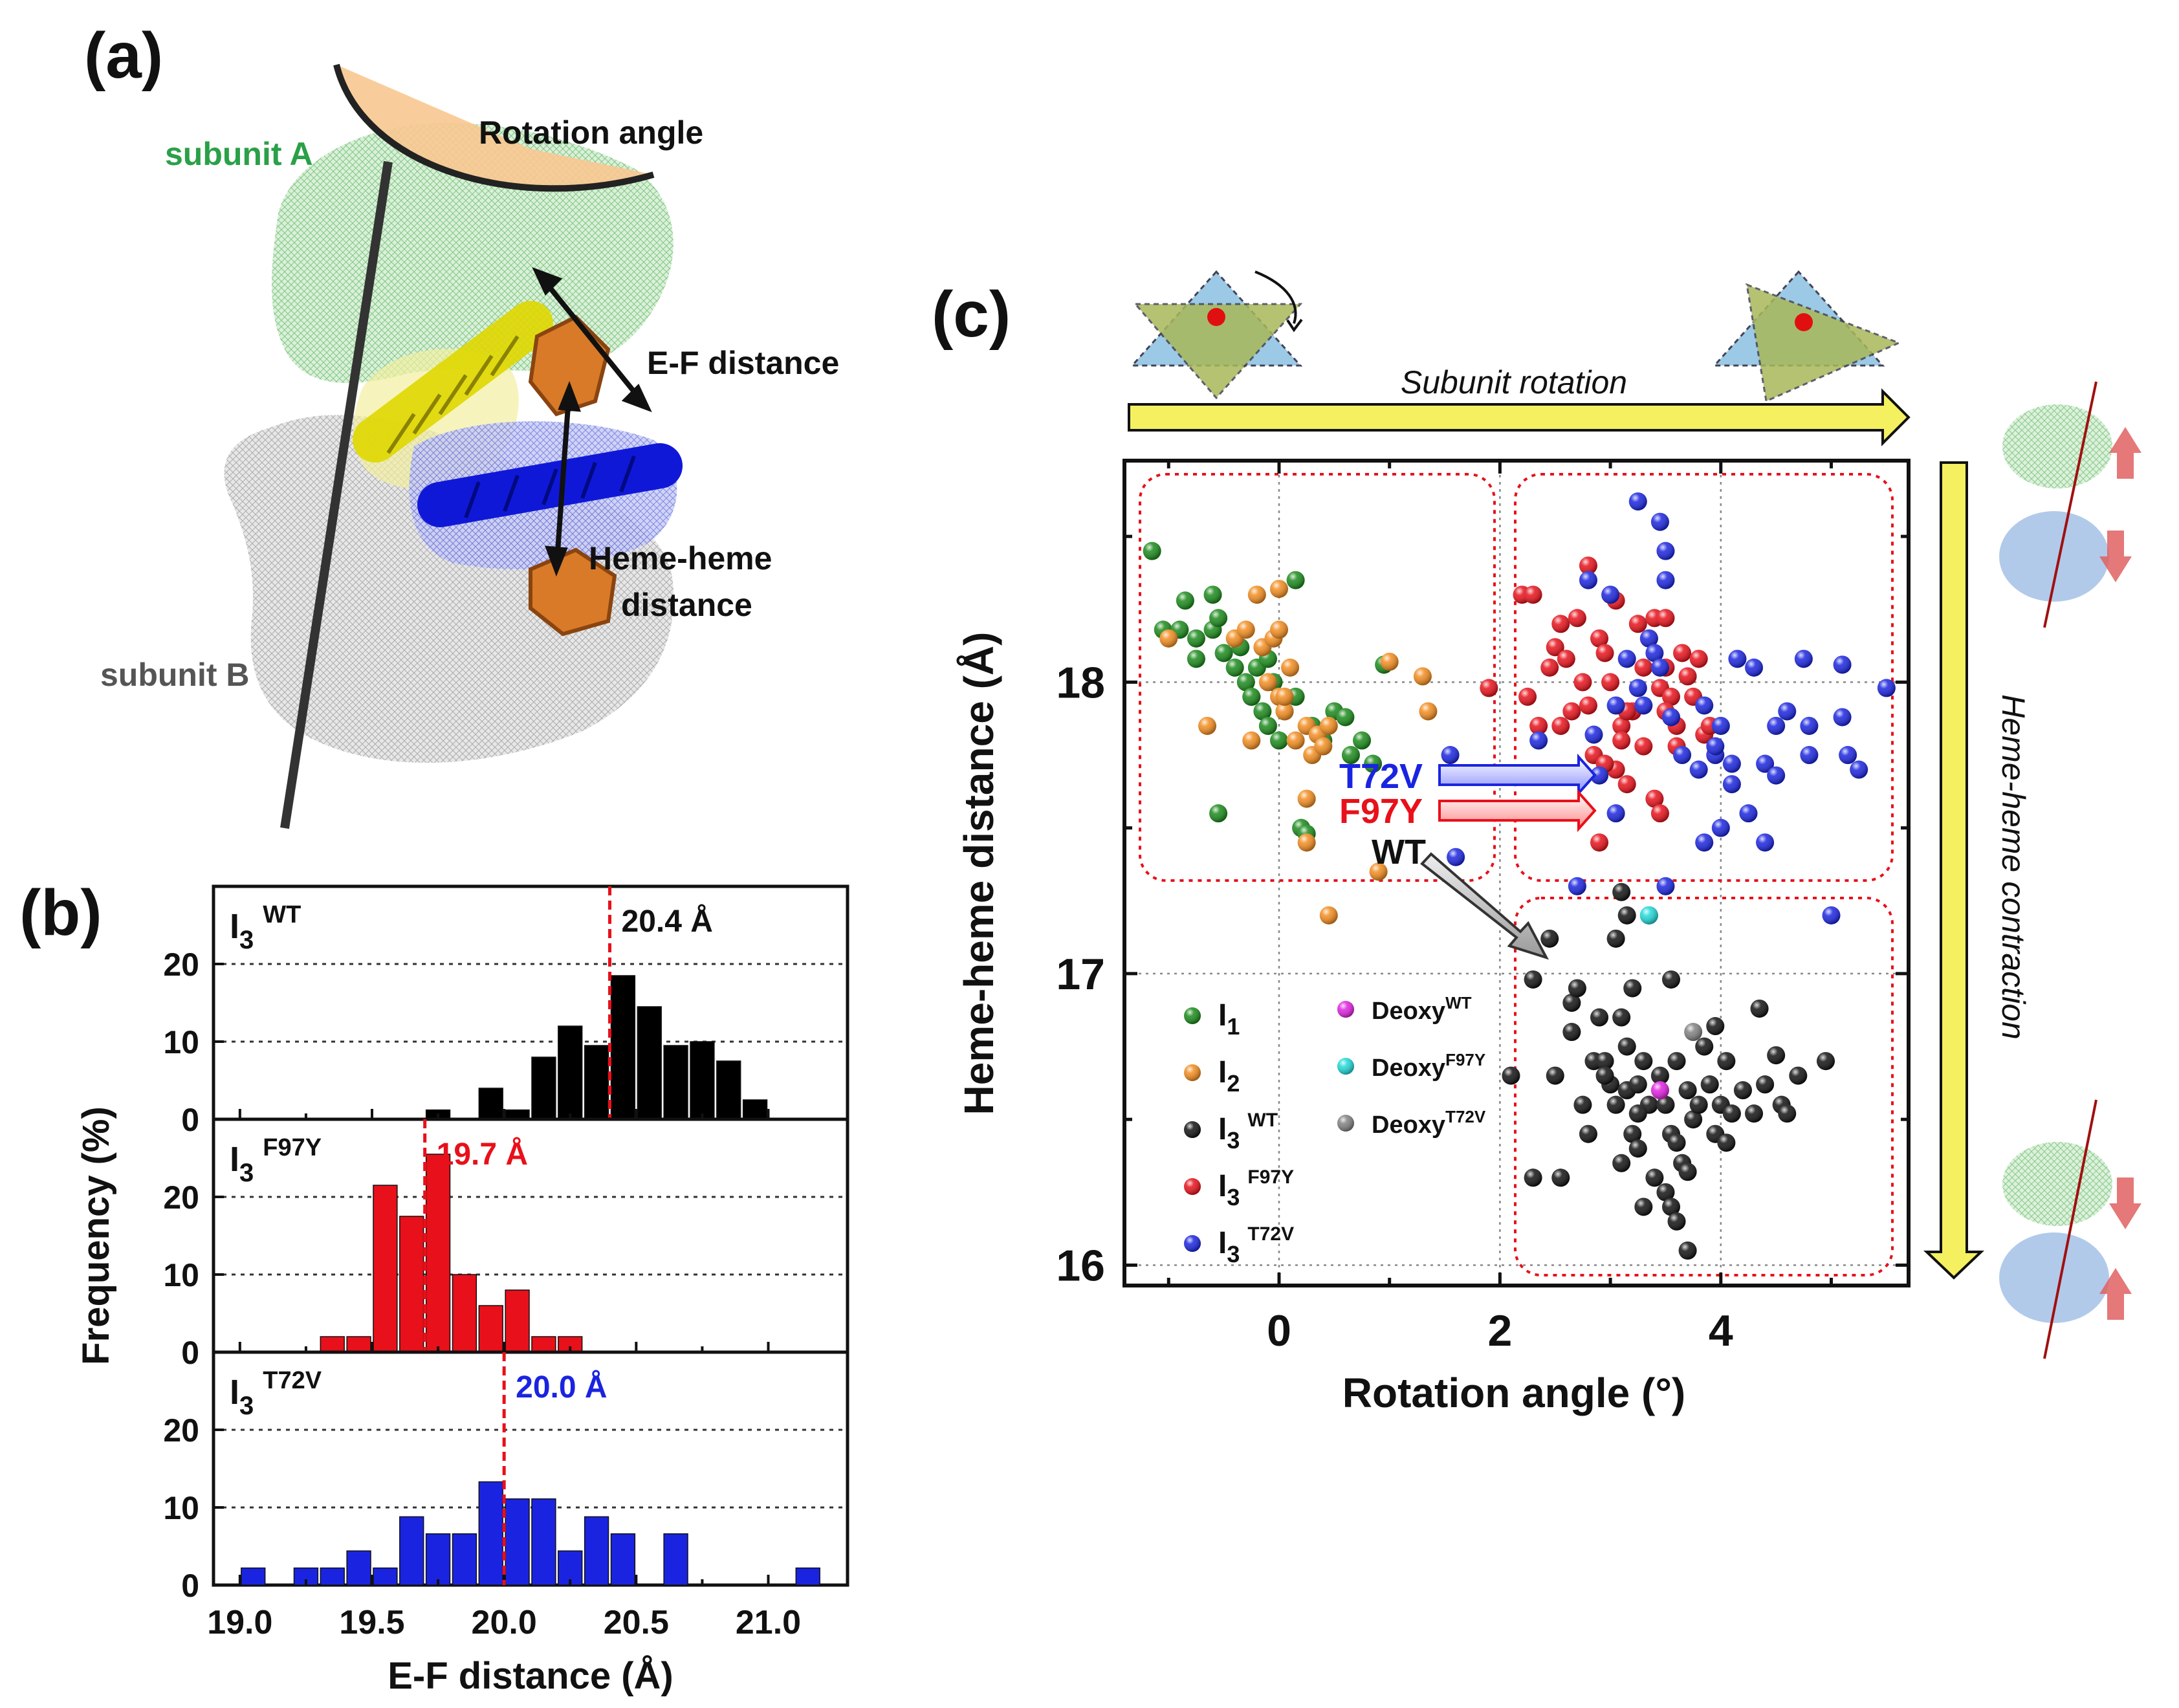 This screenshot has height=1708, width=2179. I want to click on subunit-a-label: subunit A, so click(239, 154).